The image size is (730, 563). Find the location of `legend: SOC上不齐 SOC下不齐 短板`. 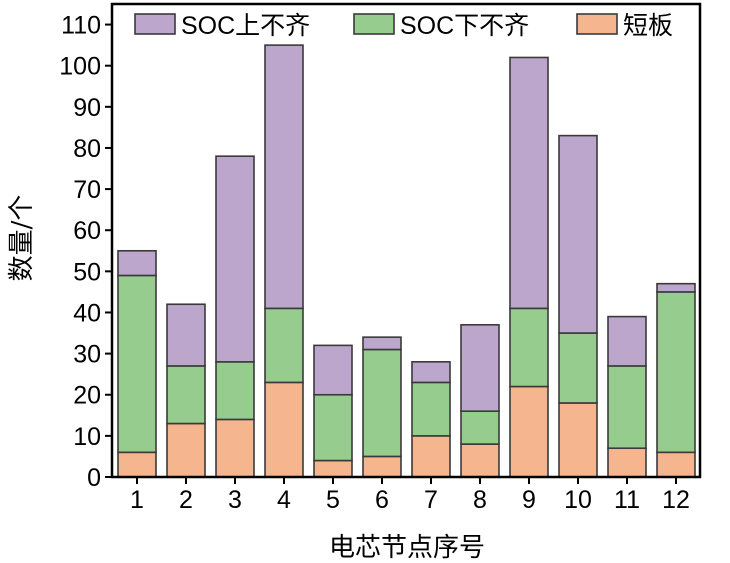

legend: SOC上不齐 SOC下不齐 短板 is located at coordinates (403, 26).